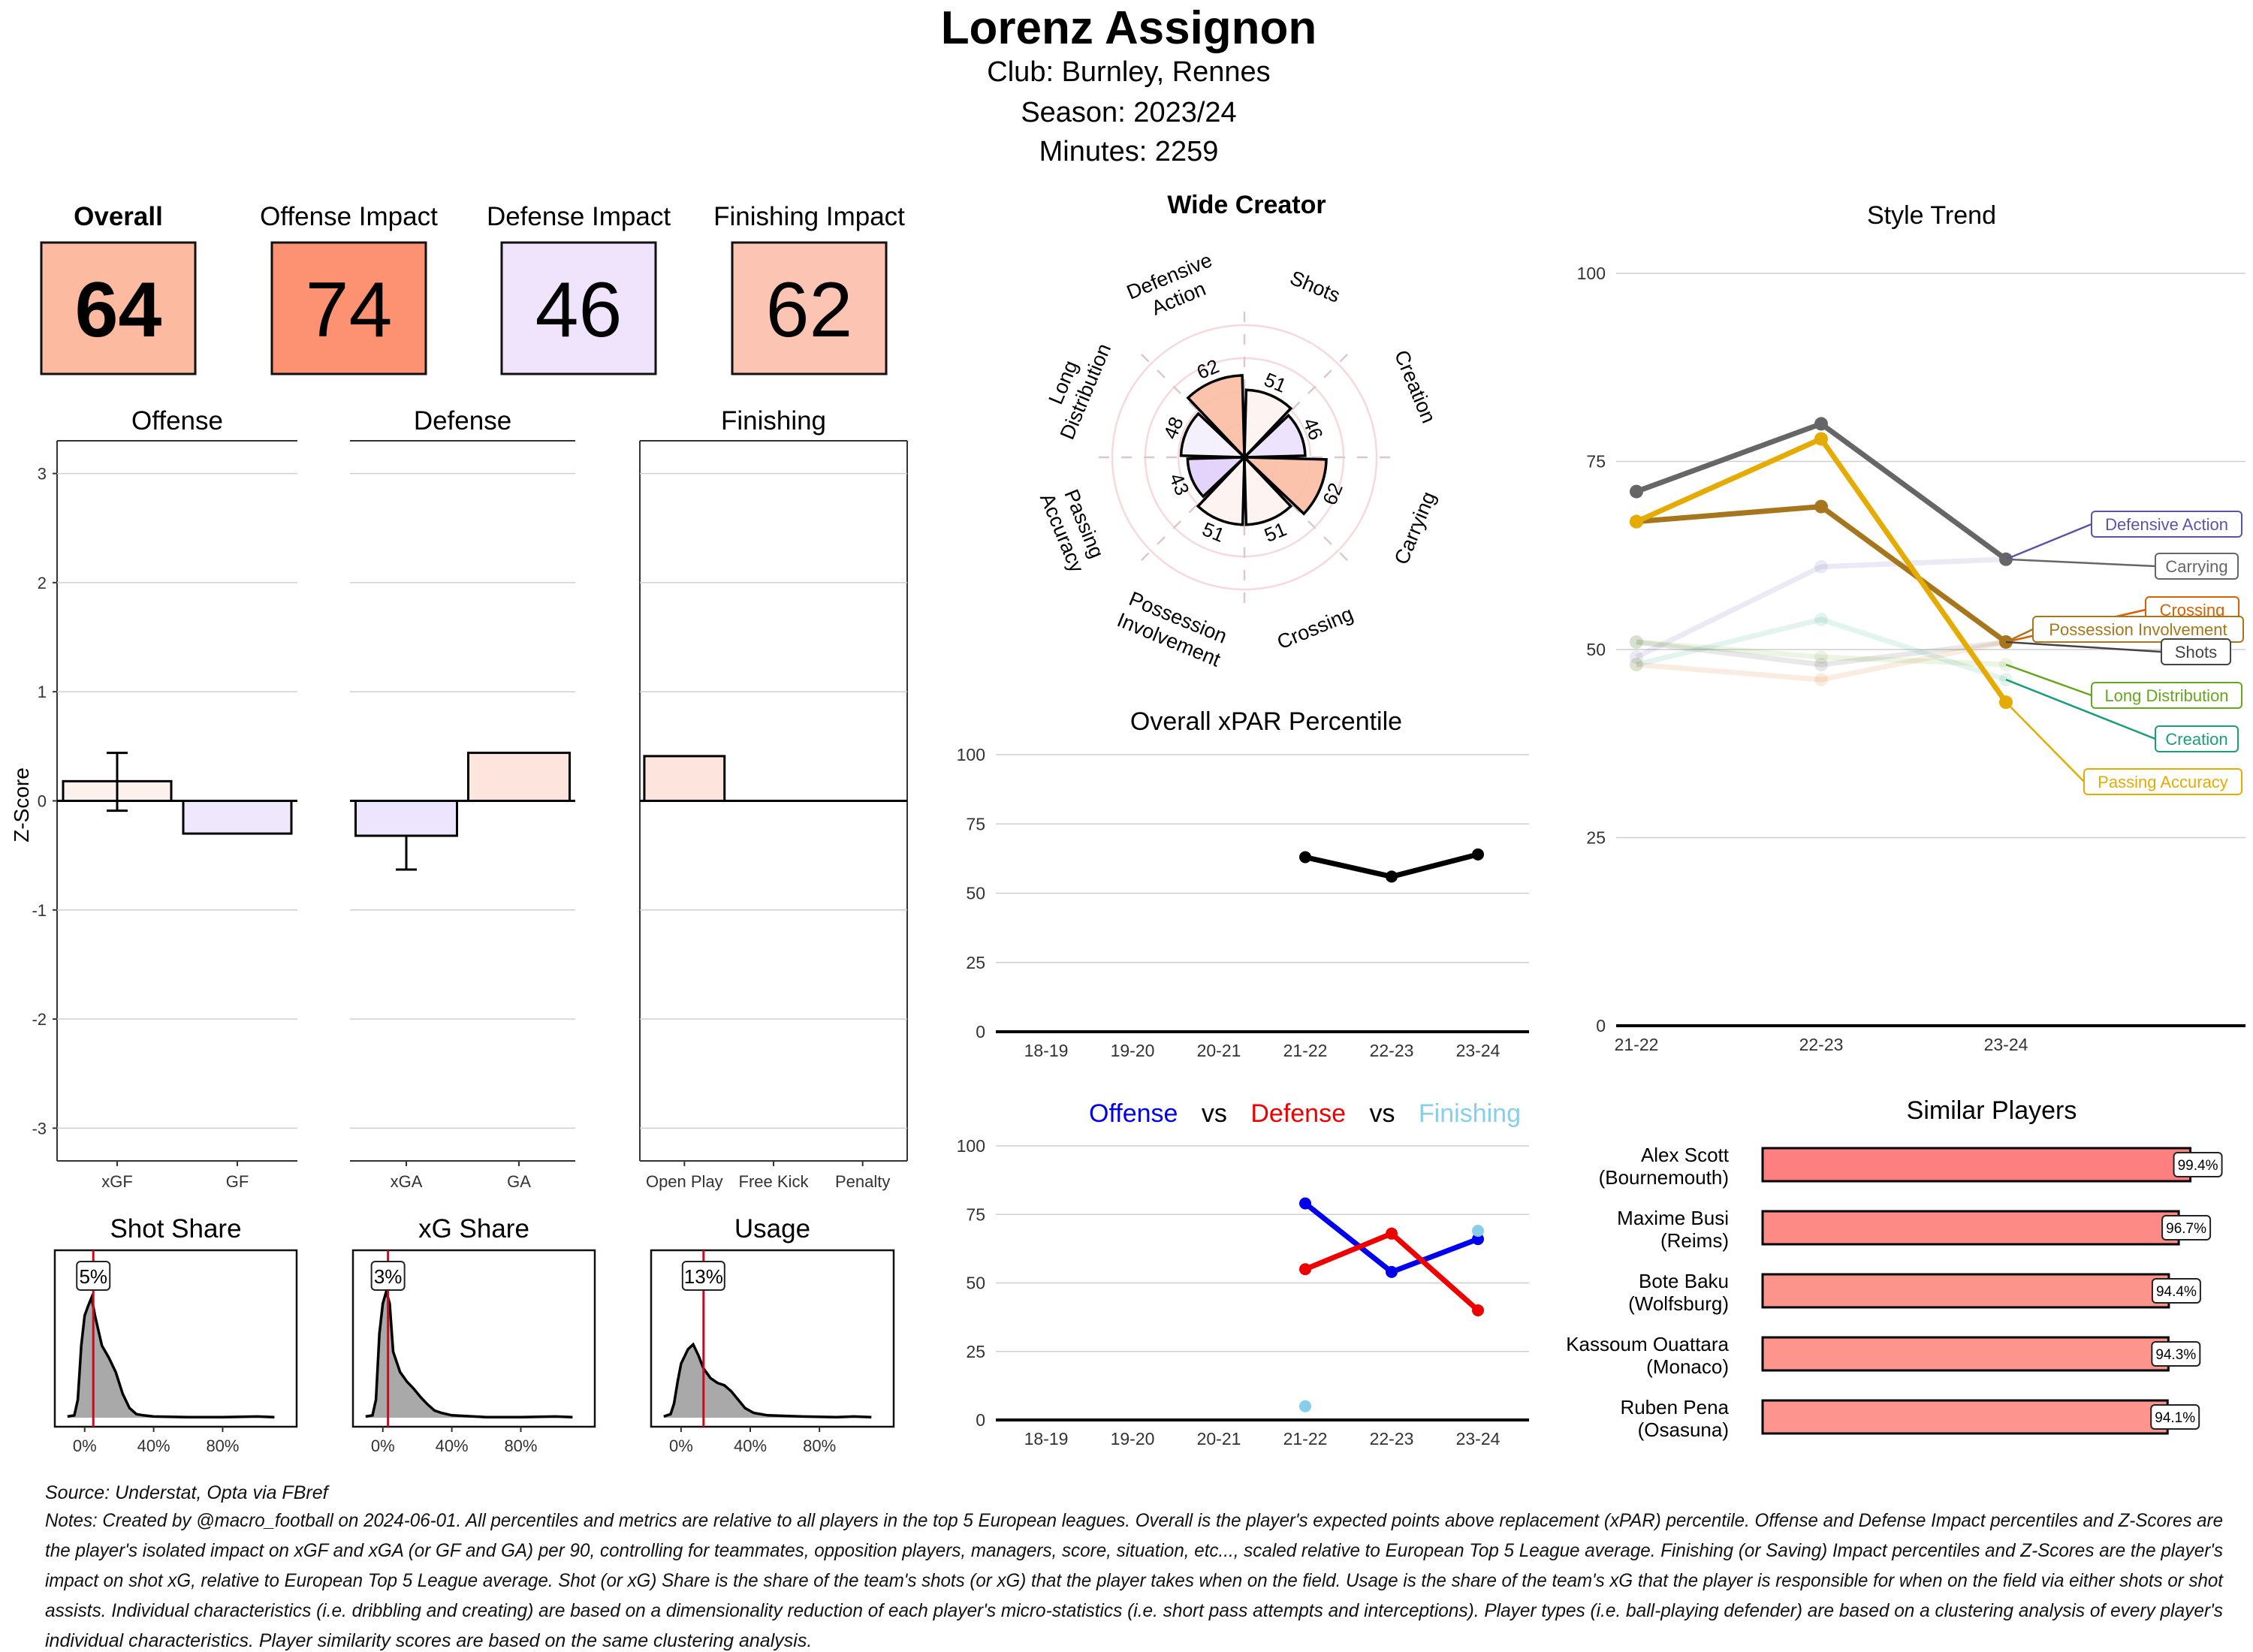 The image size is (2253, 1652). What do you see at coordinates (1415, 528) in the screenshot?
I see `radar-category-line: Carrying` at bounding box center [1415, 528].